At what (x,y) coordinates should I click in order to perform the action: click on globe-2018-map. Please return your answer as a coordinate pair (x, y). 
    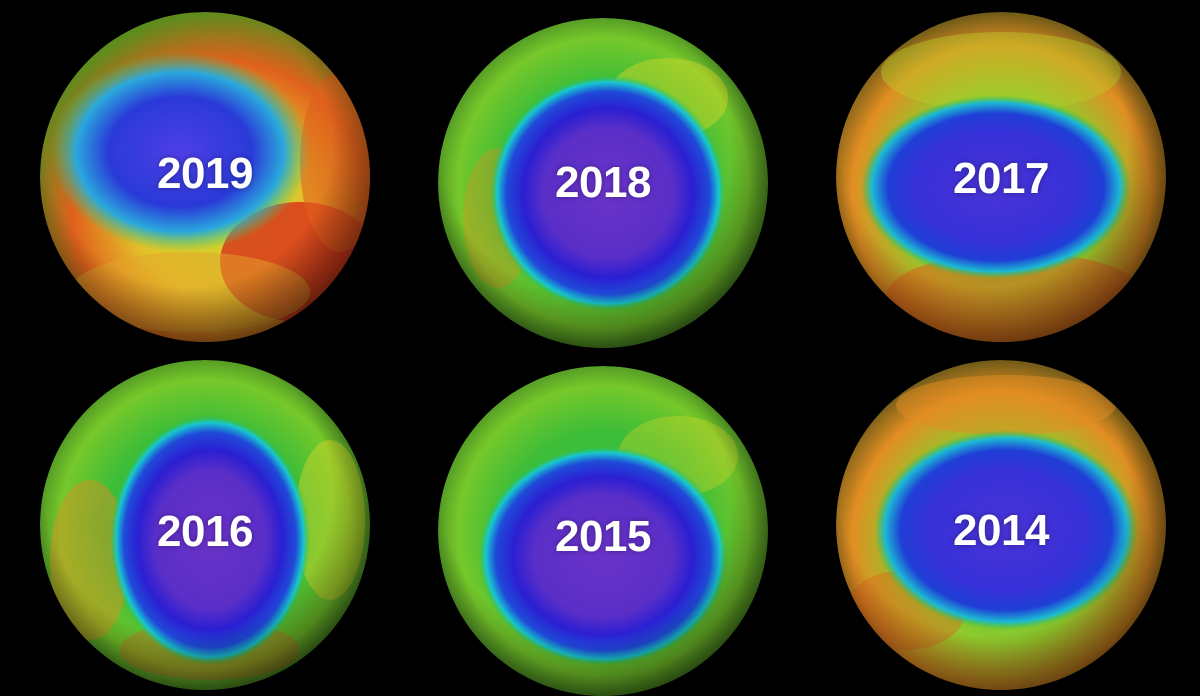
    Looking at the image, I should click on (603, 183).